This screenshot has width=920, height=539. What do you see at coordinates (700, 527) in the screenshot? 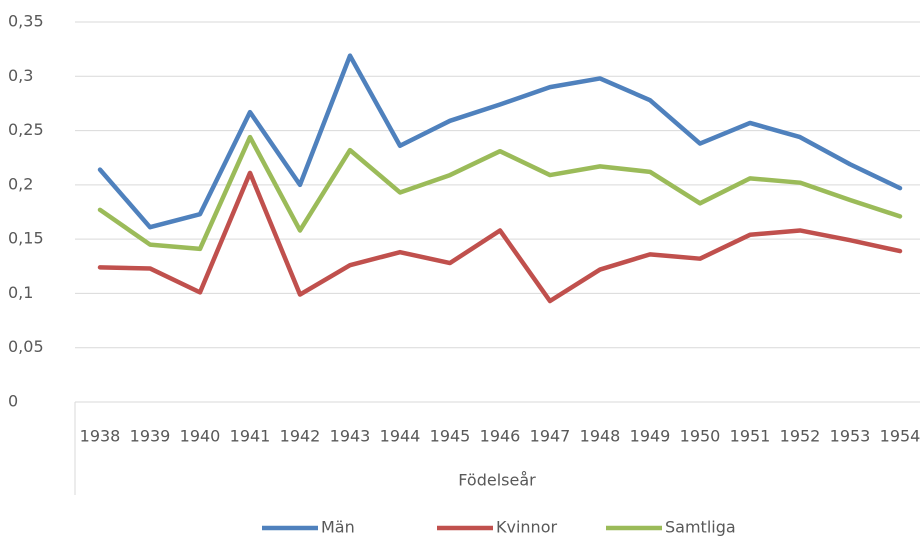
I see `legend-label: Samtliga` at bounding box center [700, 527].